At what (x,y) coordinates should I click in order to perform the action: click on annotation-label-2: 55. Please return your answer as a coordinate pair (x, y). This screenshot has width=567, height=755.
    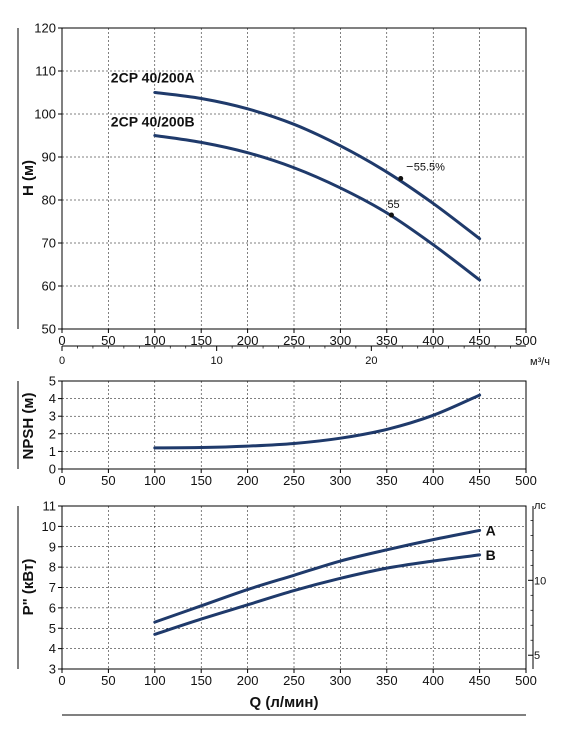
    Looking at the image, I should click on (393, 205).